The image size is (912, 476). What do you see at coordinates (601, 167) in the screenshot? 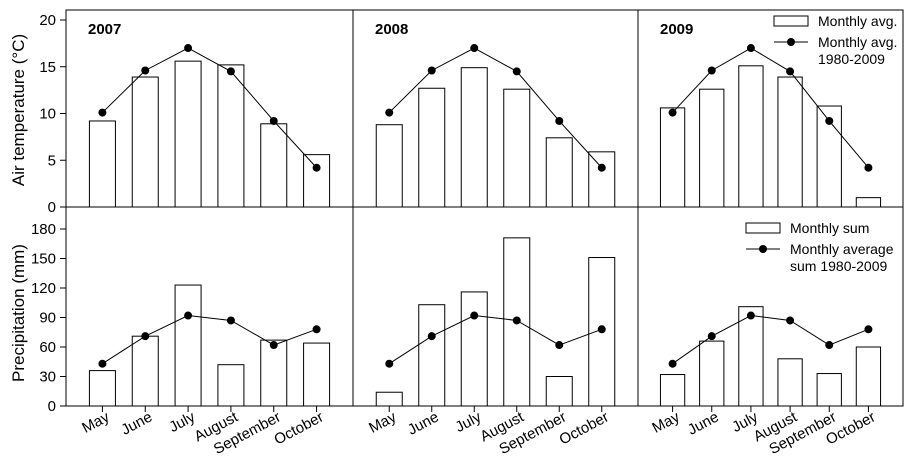
I see `temperature-avg-point-2008-october` at bounding box center [601, 167].